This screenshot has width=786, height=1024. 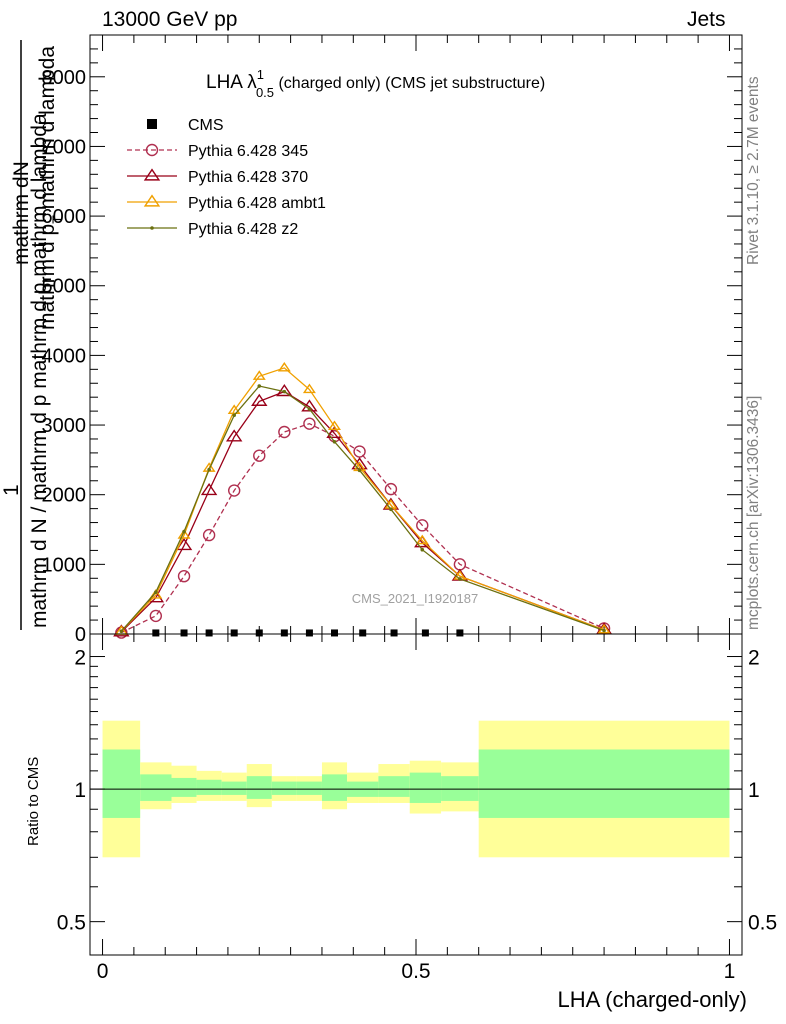 I want to click on ylabel-bottom-rest: mathrm d p mathrm d lambda, so click(x=39, y=254).